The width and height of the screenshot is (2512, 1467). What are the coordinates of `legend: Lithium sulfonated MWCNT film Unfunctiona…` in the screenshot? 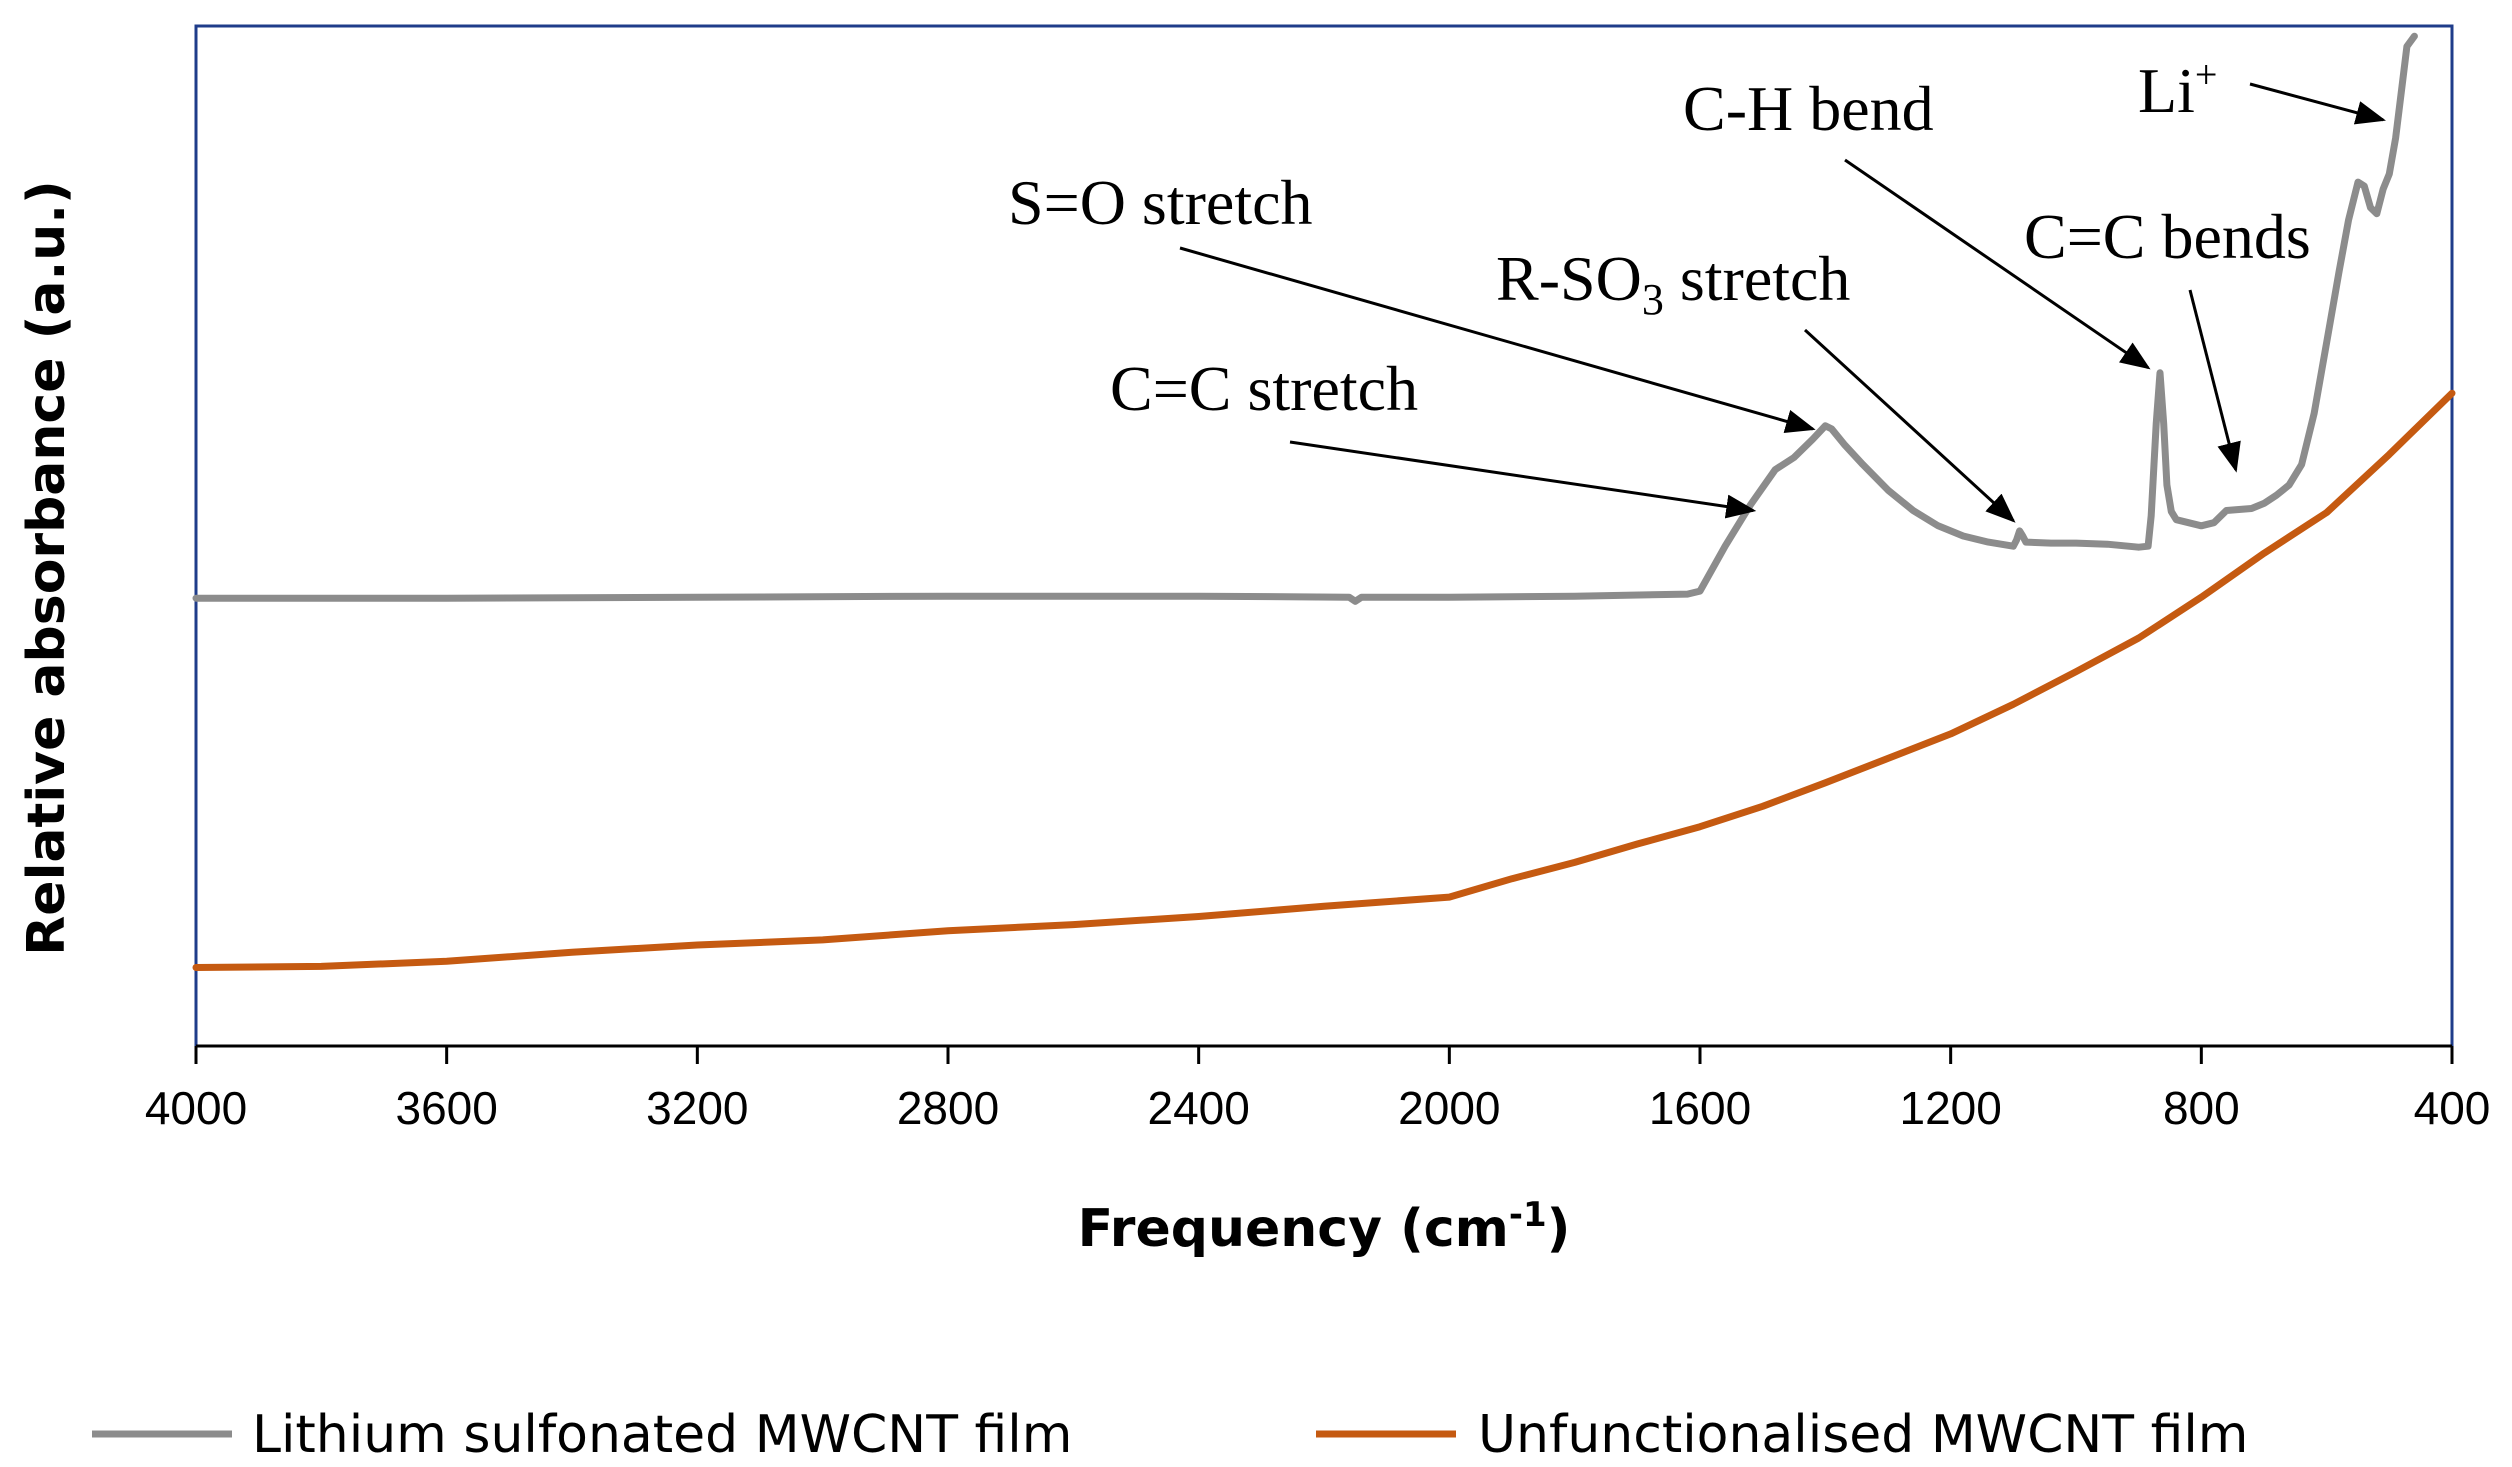 It's located at (1170, 1435).